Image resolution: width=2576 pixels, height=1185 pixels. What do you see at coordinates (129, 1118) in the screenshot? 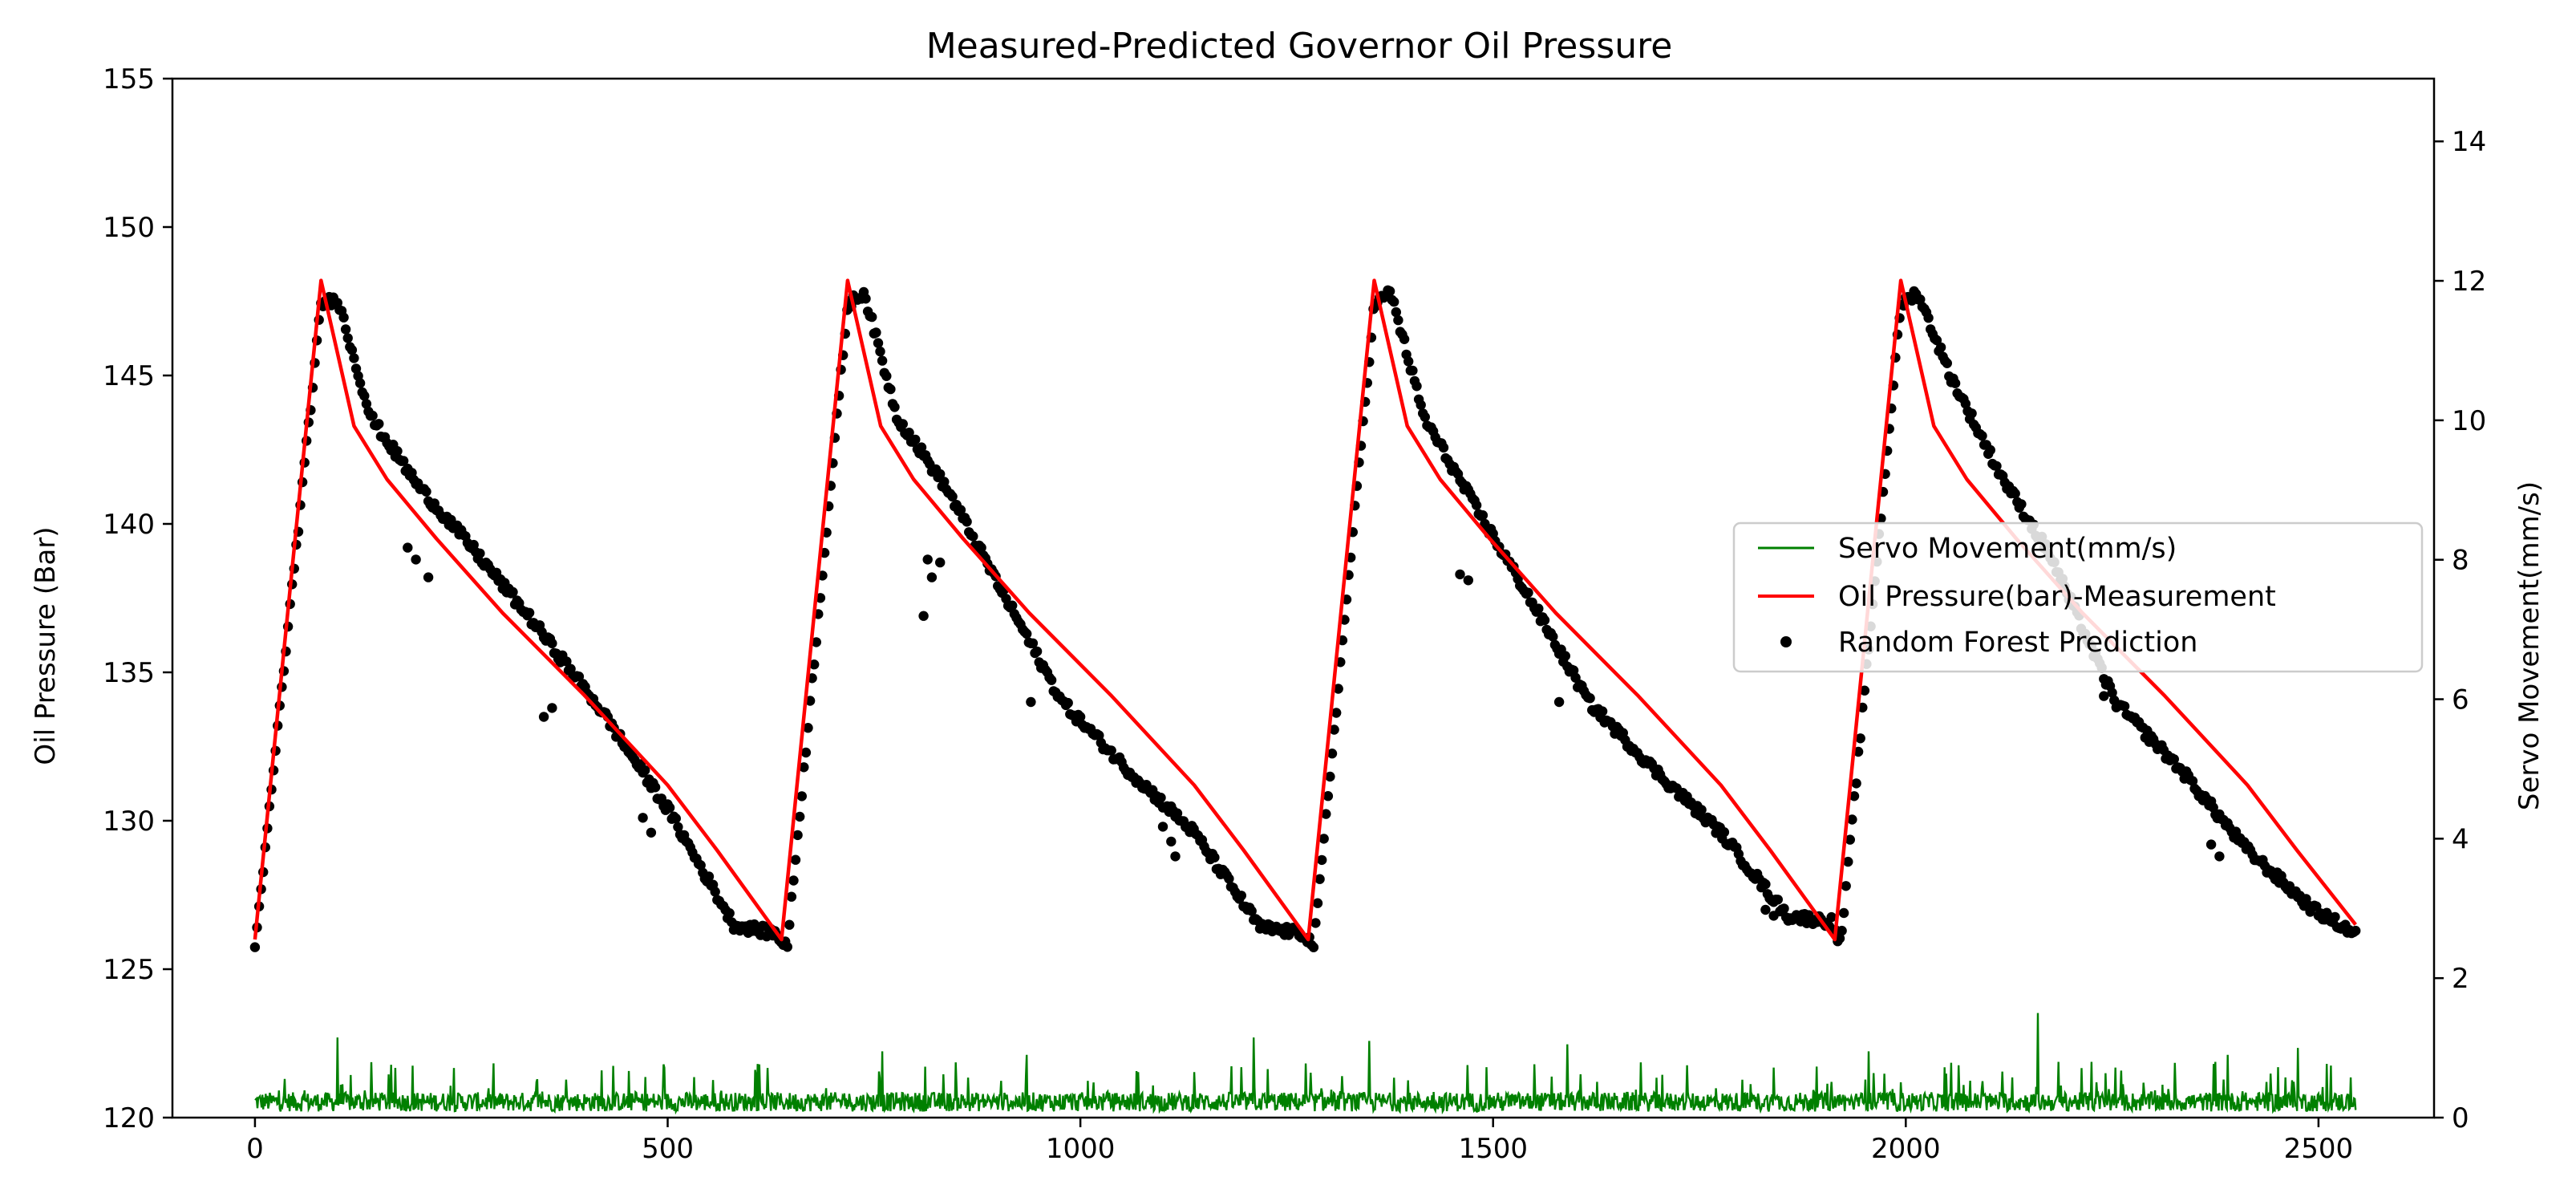
I see `y-tick-label: 120` at bounding box center [129, 1118].